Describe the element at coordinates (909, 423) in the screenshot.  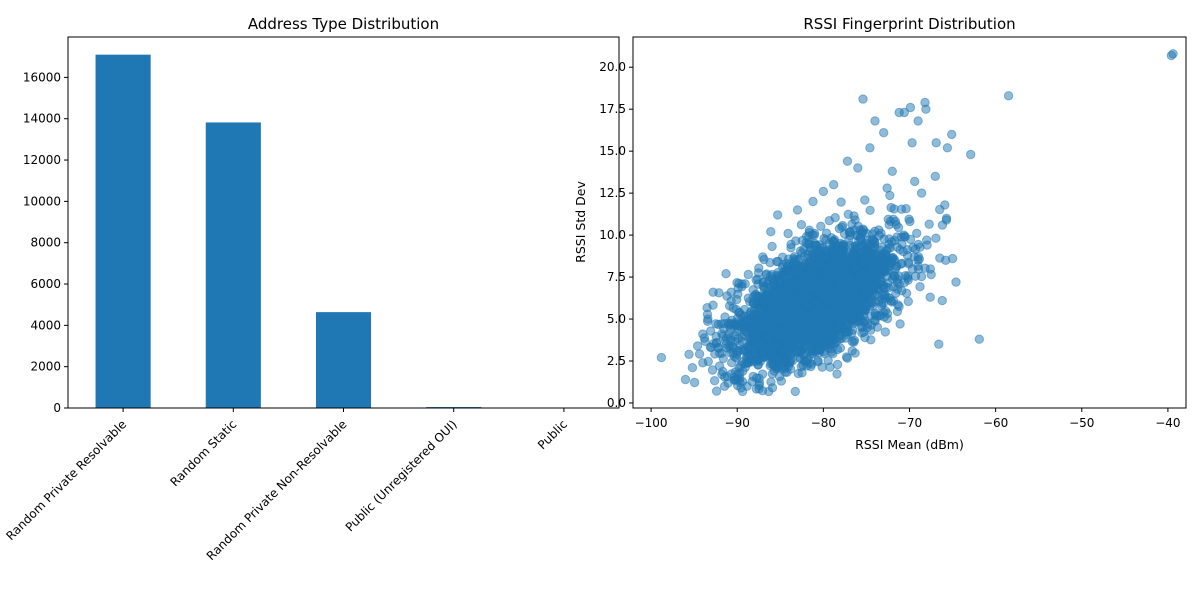
I see `scatter-x-tick-label: −70` at that location.